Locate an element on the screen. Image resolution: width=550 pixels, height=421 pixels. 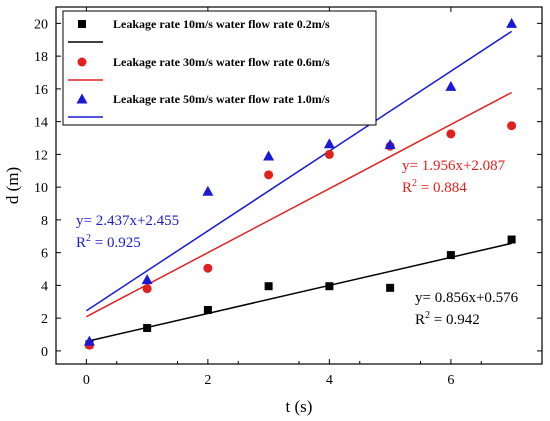
fit-equation-2: y= 1.956x+2.087 is located at coordinates (454, 166).